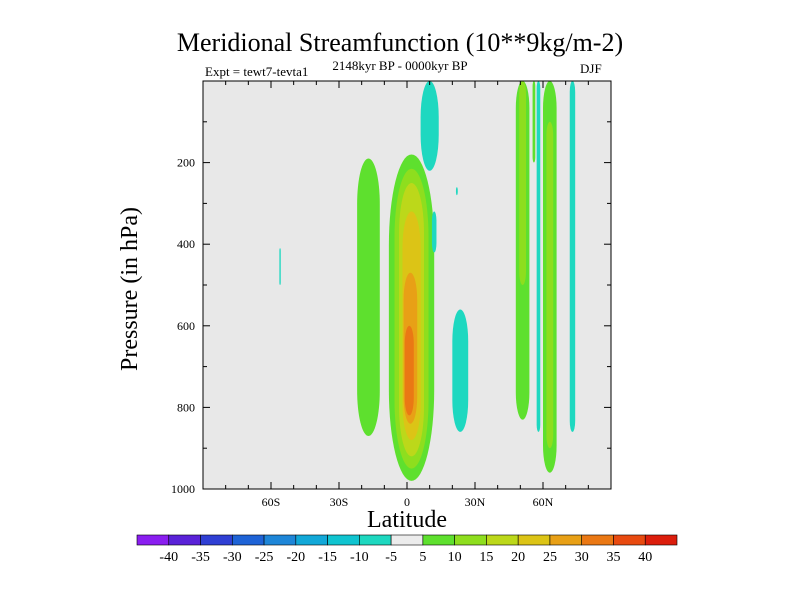  I want to click on colorbar-label: -15, so click(327, 557).